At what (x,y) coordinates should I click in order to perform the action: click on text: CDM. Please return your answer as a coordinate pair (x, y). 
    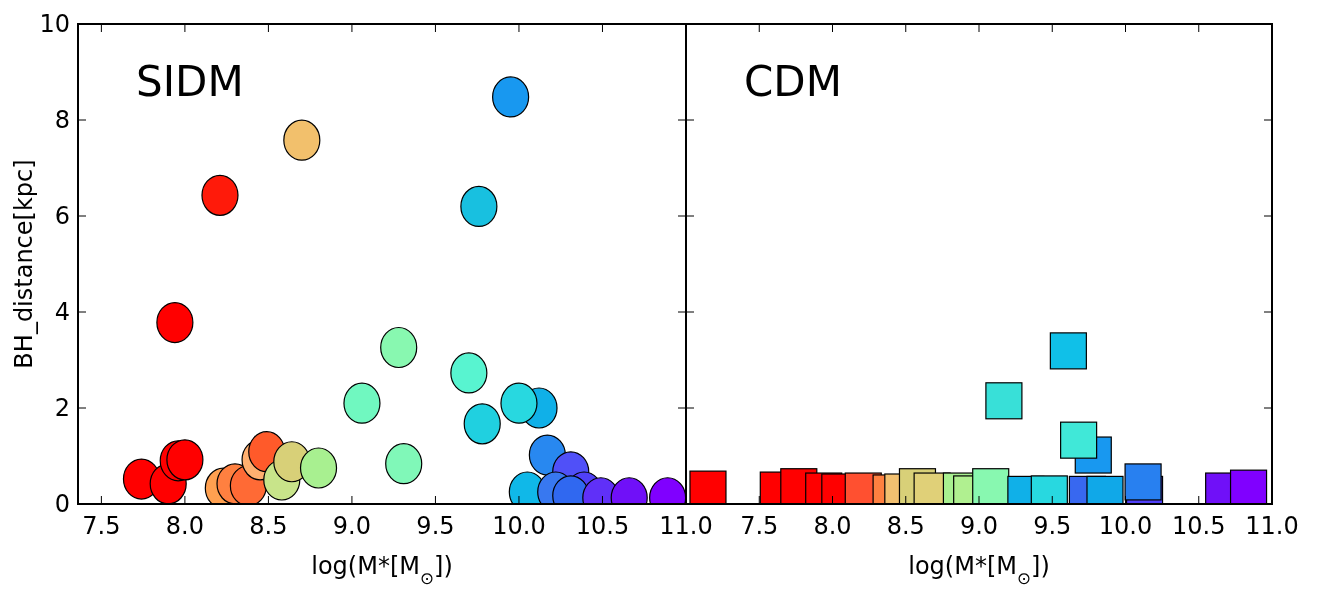
    Looking at the image, I should click on (793, 81).